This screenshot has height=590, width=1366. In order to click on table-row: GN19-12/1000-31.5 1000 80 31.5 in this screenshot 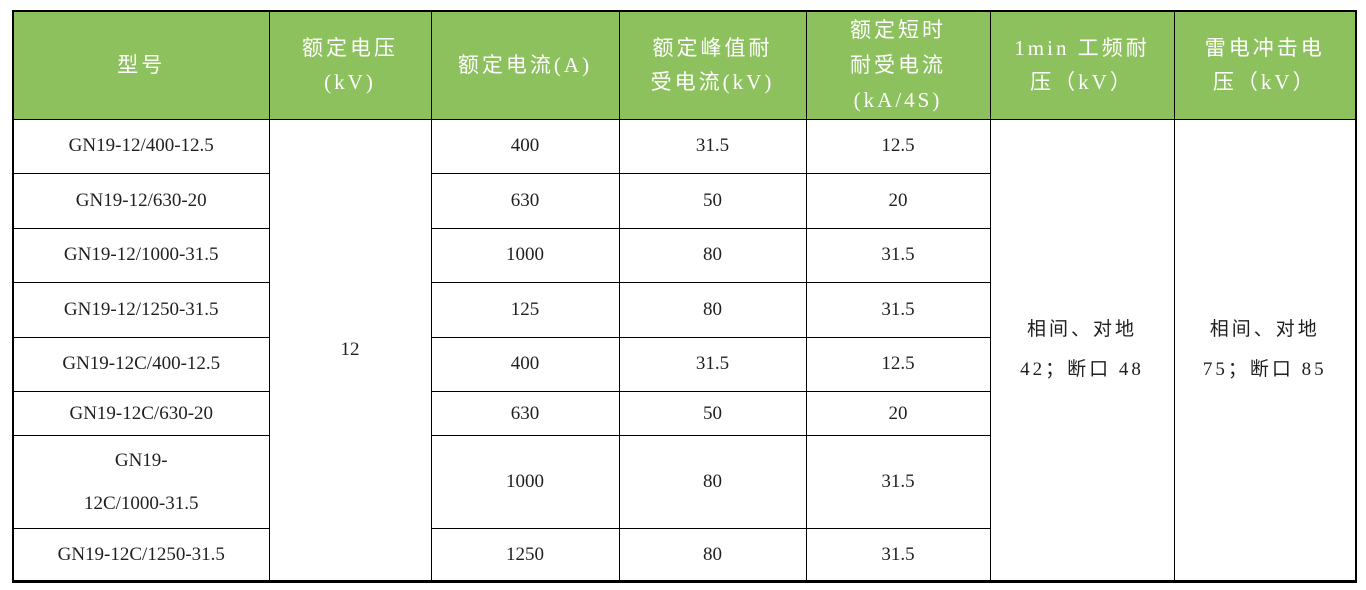, I will do `click(684, 255)`.